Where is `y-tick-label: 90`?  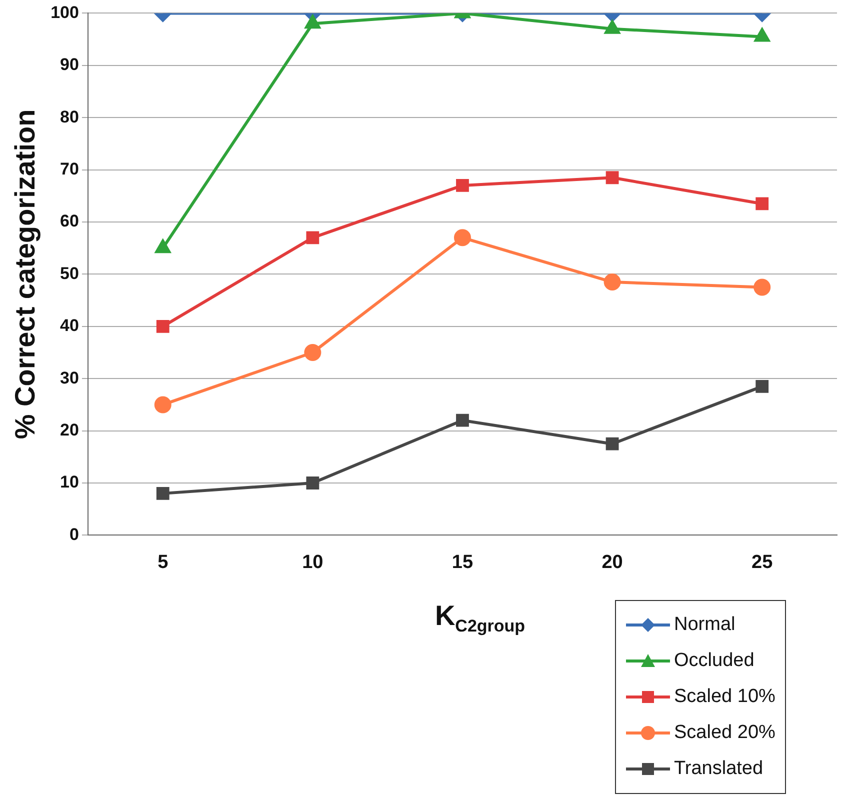
y-tick-label: 90 is located at coordinates (69, 64).